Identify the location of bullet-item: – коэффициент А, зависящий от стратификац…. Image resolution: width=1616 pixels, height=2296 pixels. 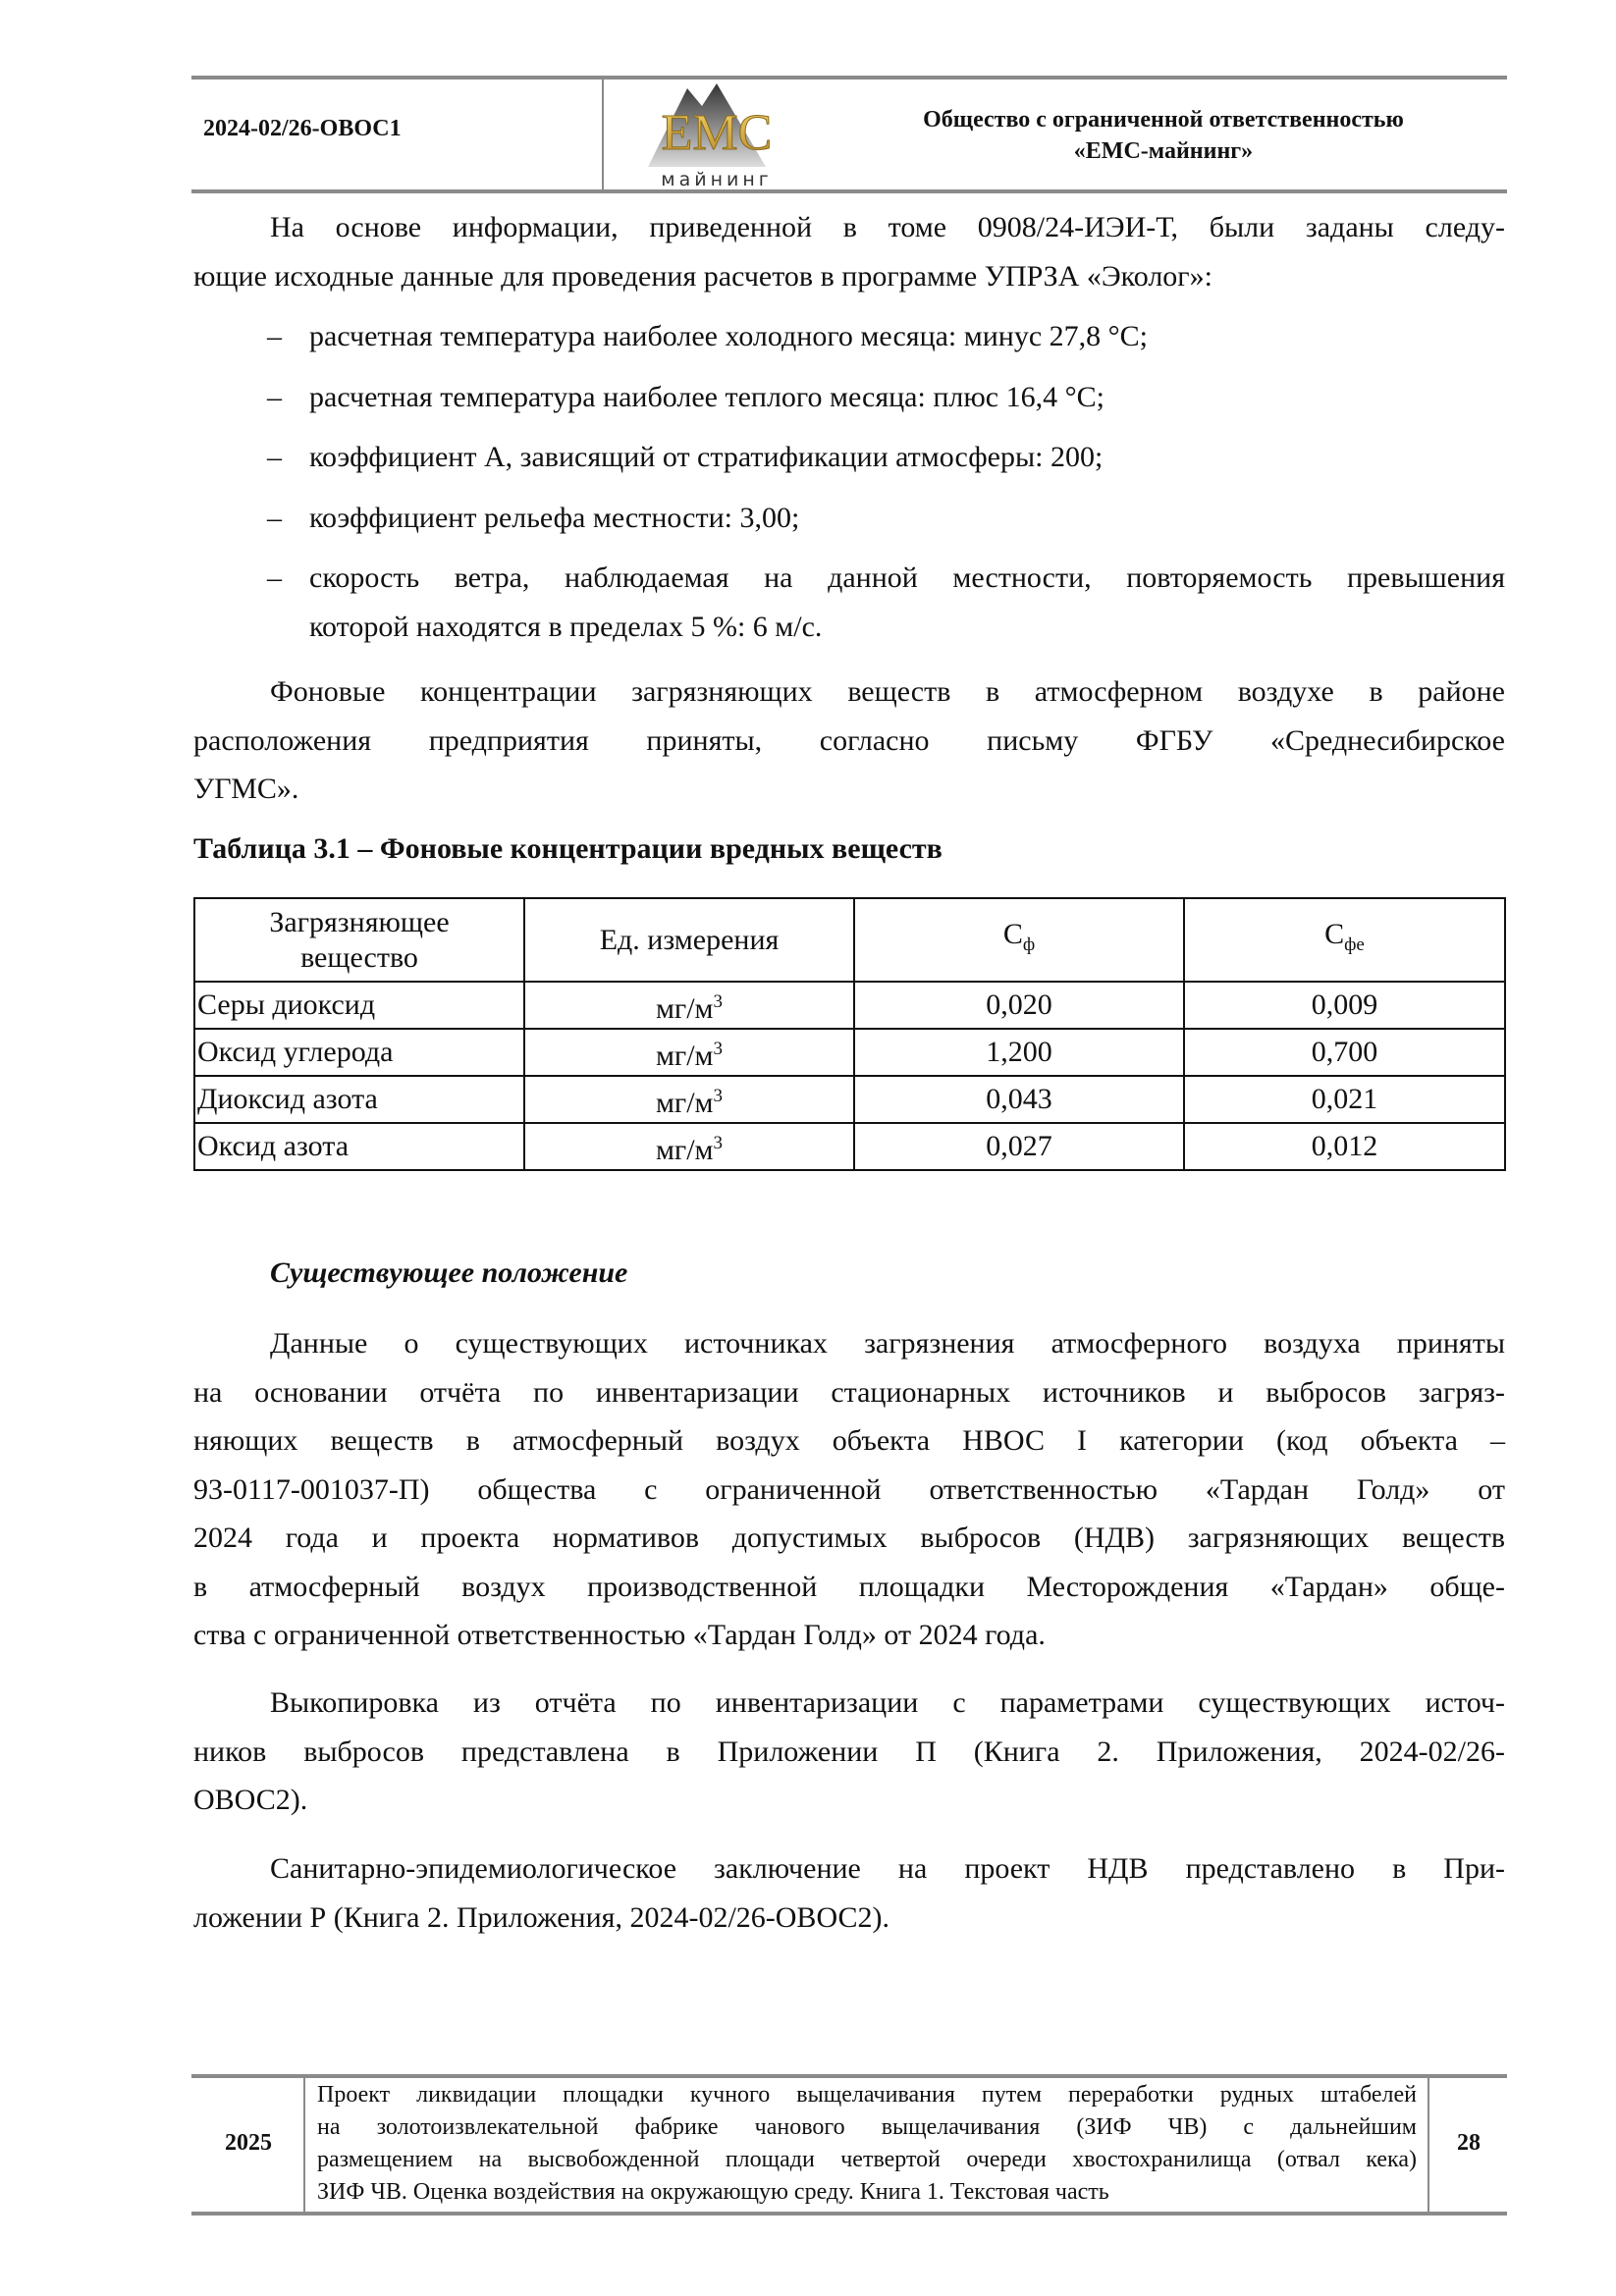
(849, 457).